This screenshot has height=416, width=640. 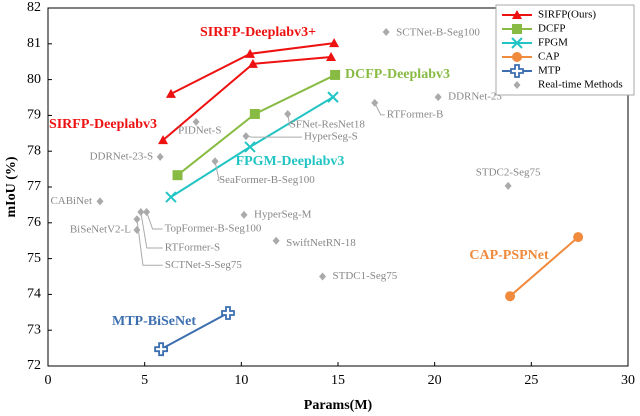 What do you see at coordinates (192, 248) in the screenshot?
I see `point-label: RTFormer-S` at bounding box center [192, 248].